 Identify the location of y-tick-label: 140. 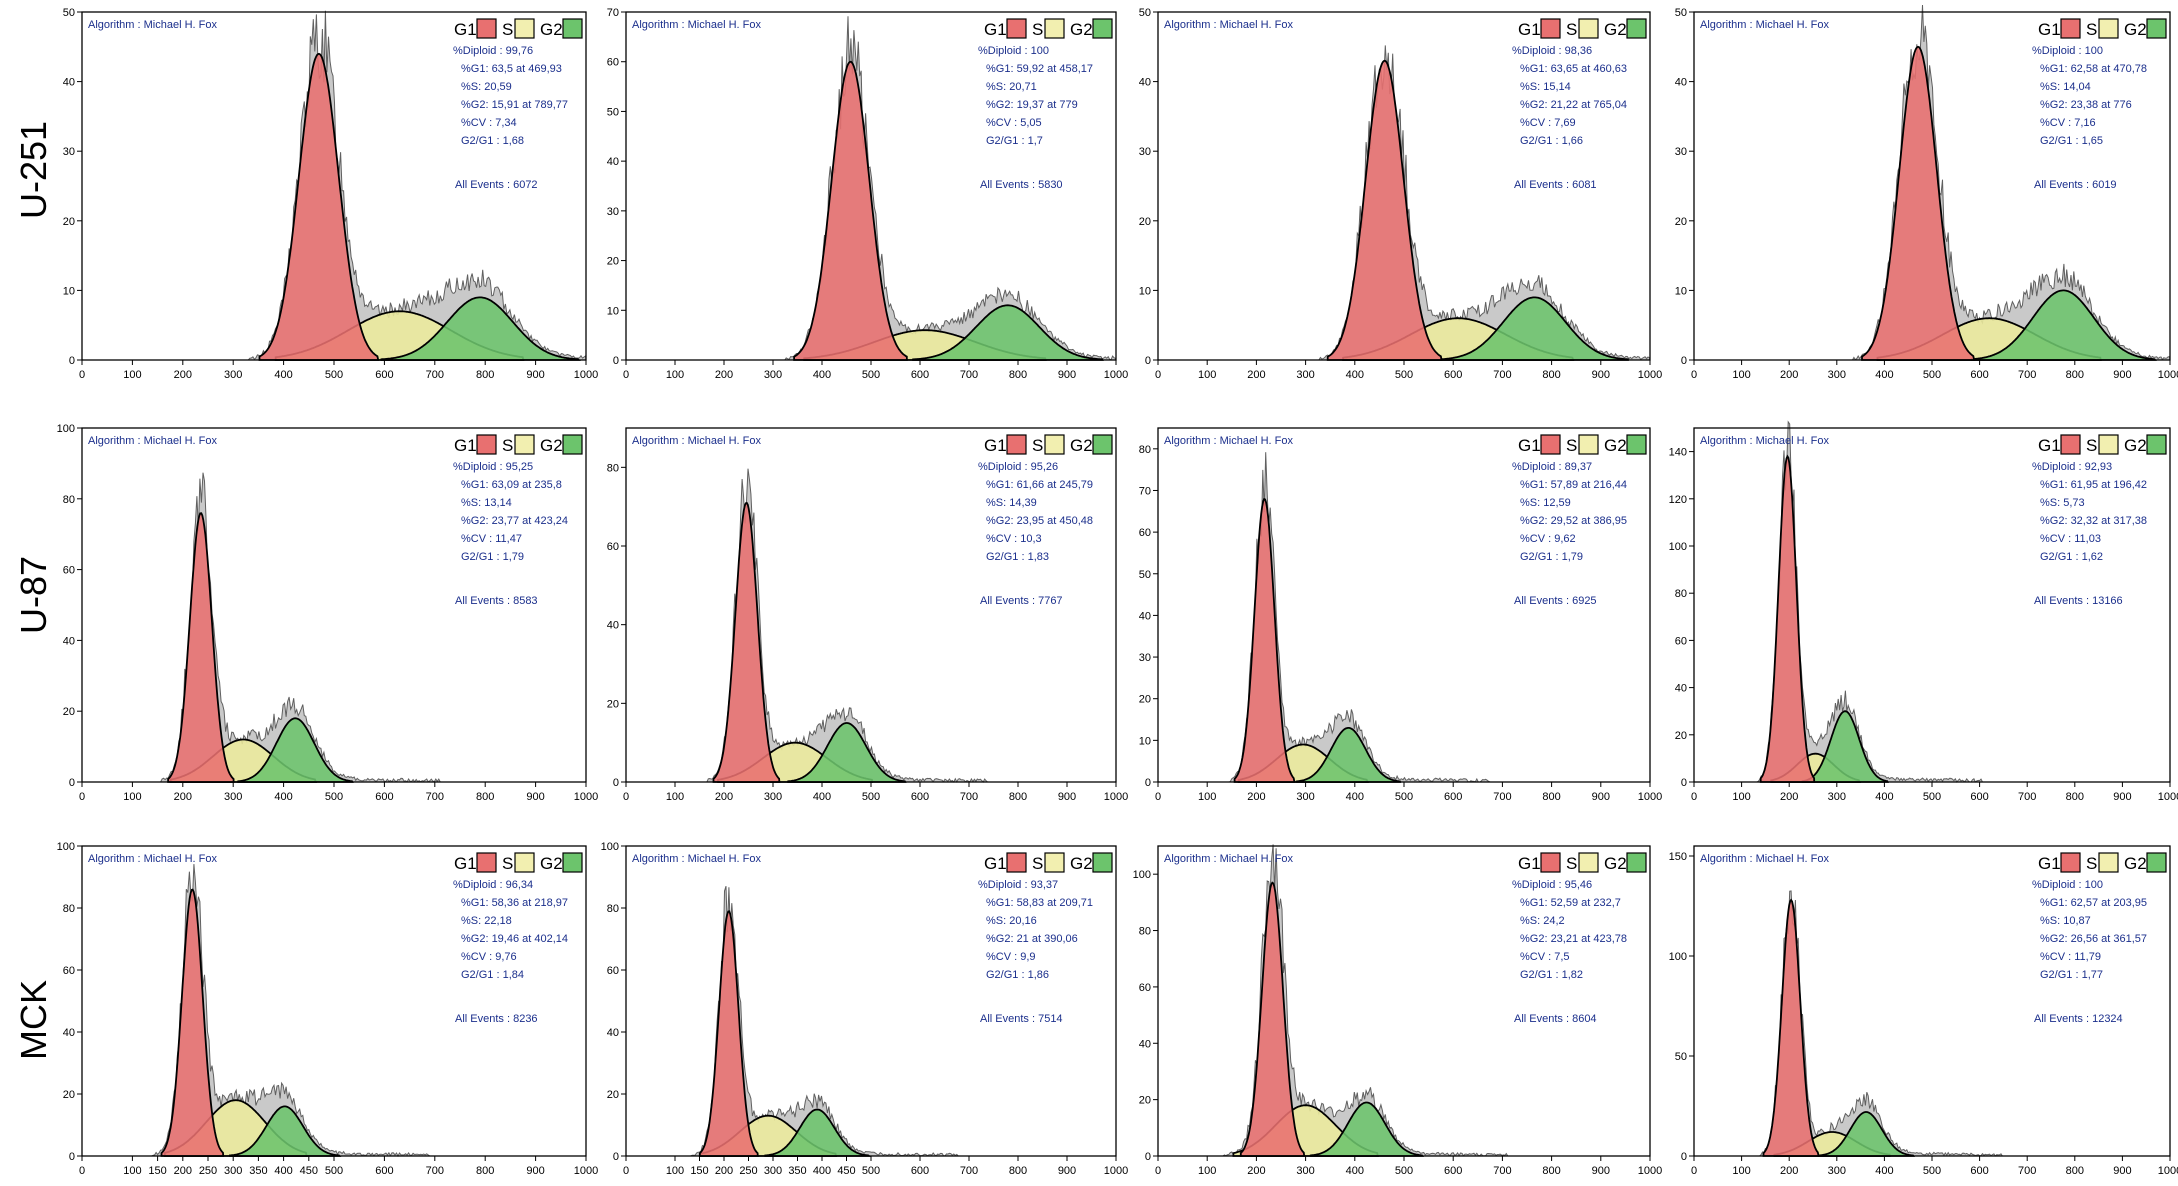
(1678, 453).